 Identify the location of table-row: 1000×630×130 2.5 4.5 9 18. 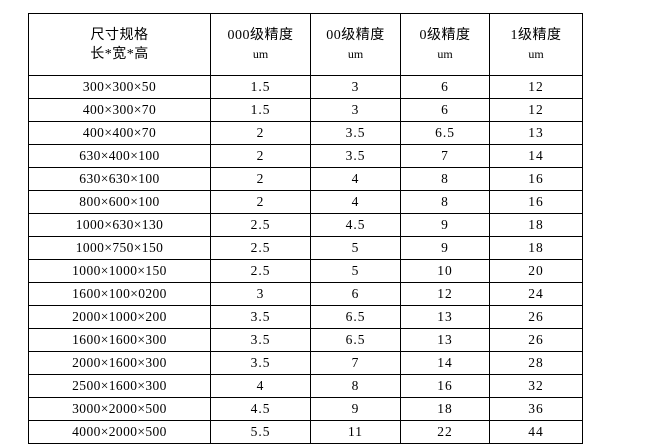
(305, 225).